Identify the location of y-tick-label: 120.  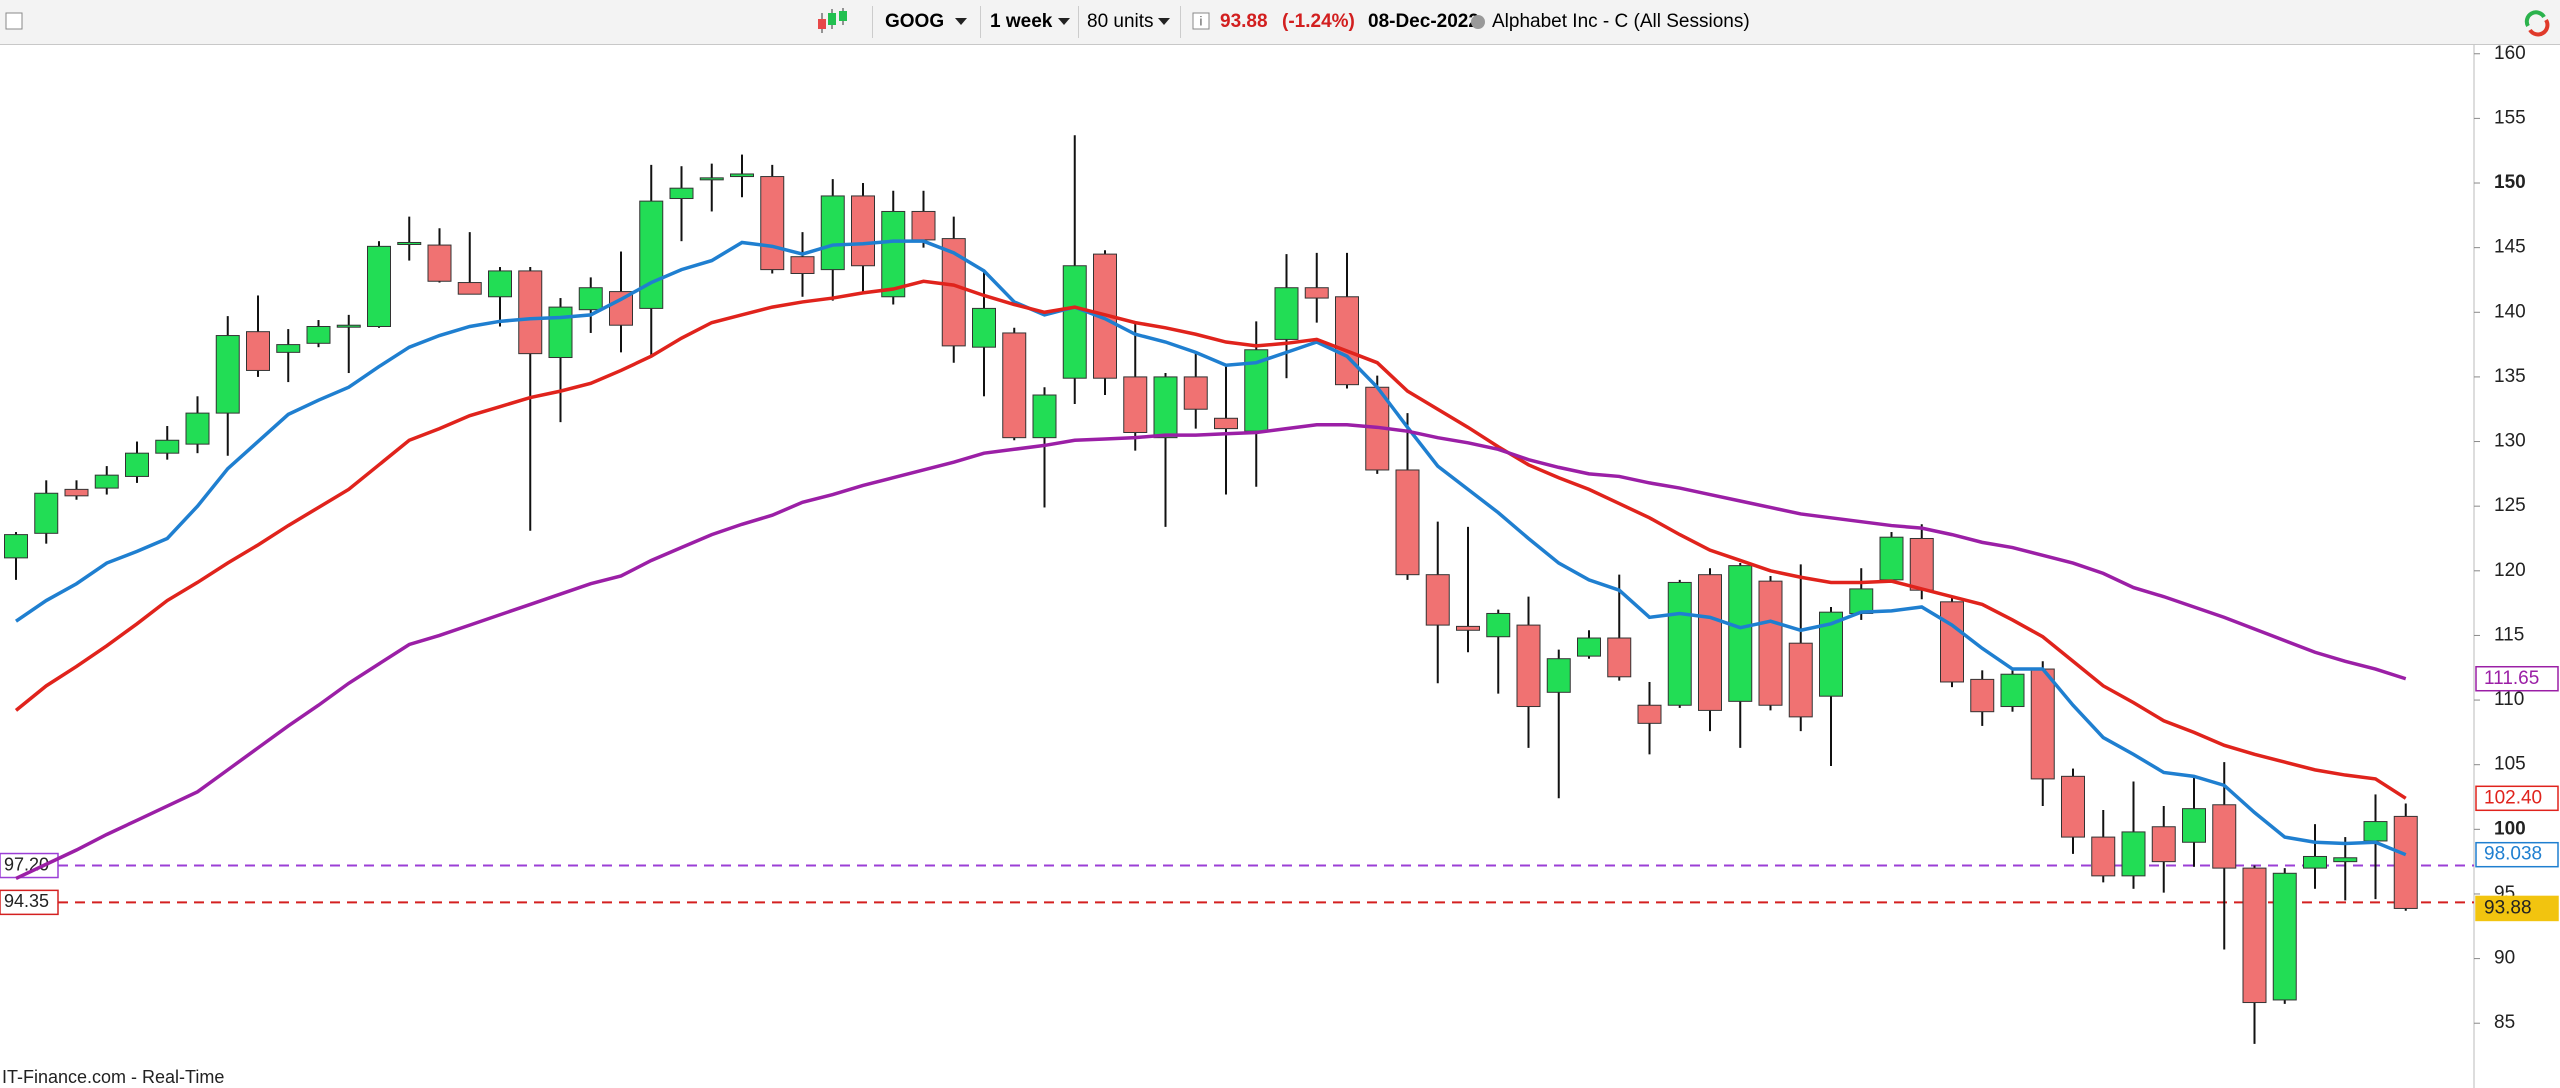
(2510, 570).